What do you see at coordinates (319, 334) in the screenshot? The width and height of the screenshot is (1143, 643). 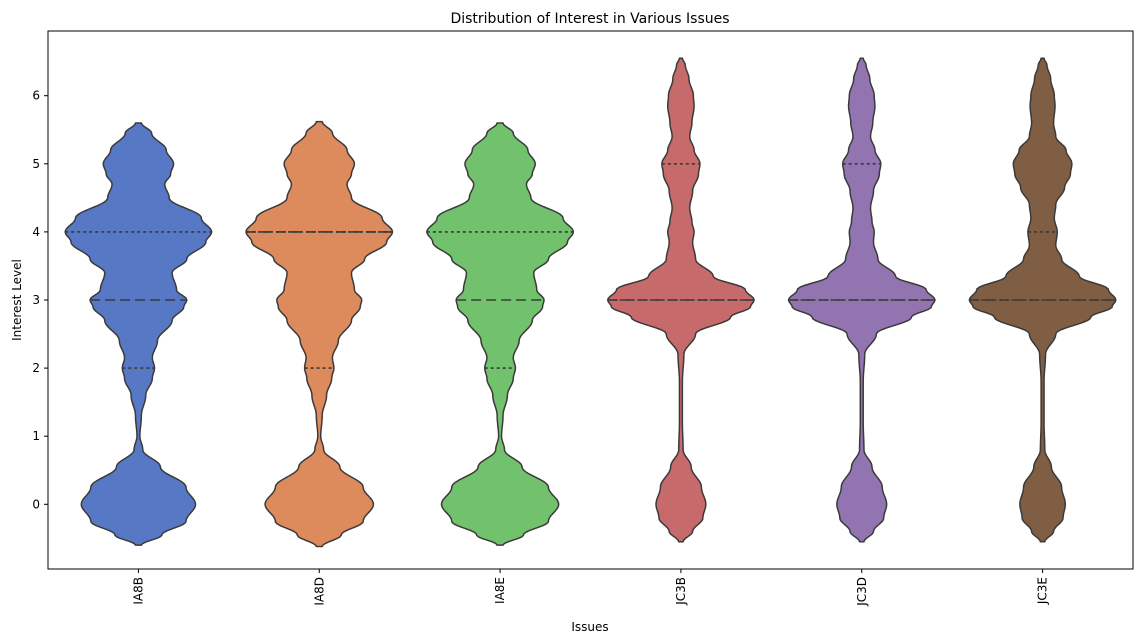 I see `violin-ia8d` at bounding box center [319, 334].